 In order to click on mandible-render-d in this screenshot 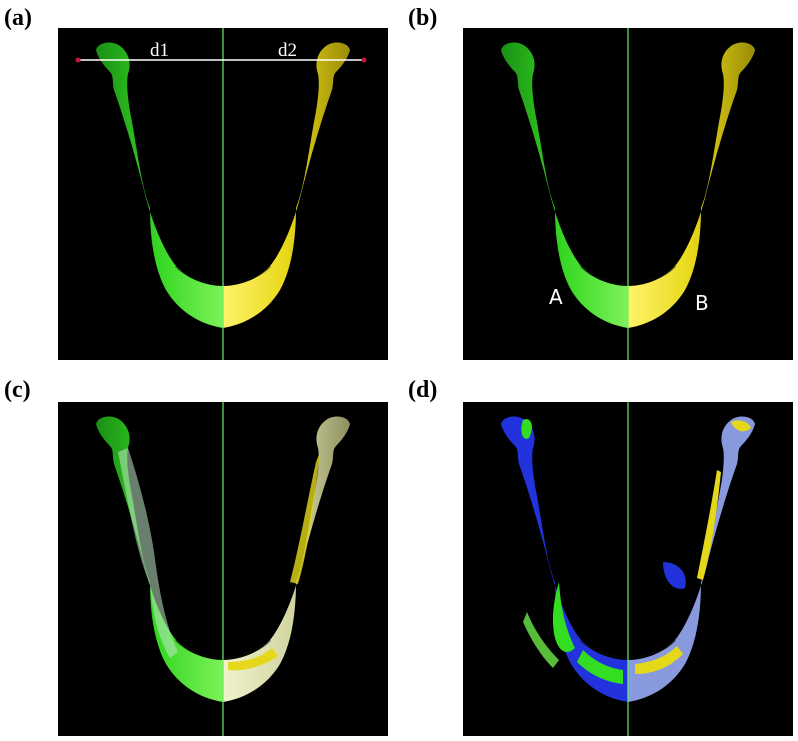, I will do `click(628, 569)`.